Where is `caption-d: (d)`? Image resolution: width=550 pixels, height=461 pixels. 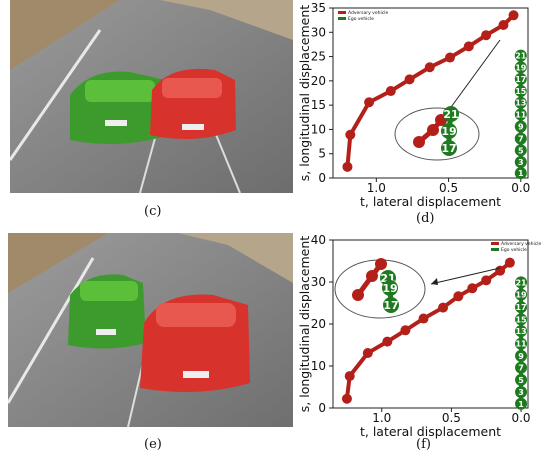
caption-d: (d) is located at coordinates (425, 218).